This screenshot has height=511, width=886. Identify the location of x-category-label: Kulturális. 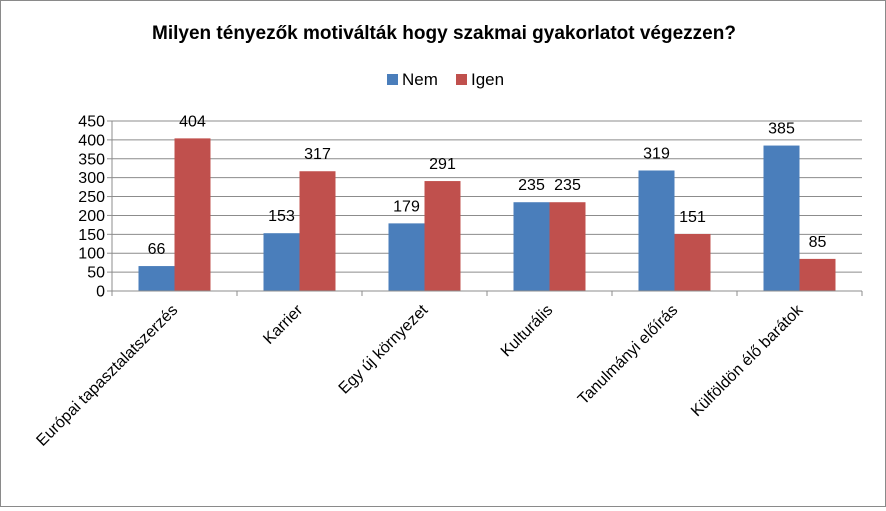
(527, 331).